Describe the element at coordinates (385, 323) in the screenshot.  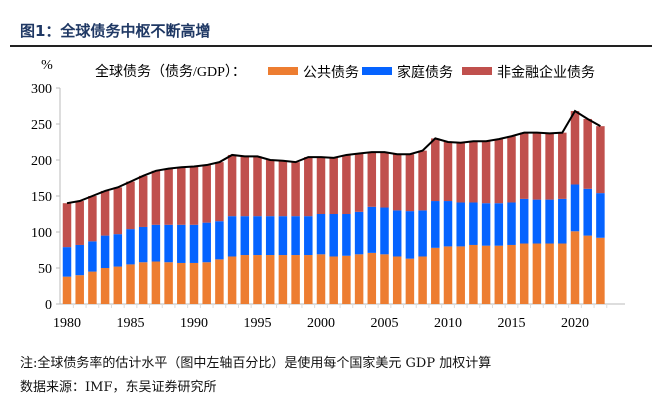
I see `x-tick-label: 2005` at that location.